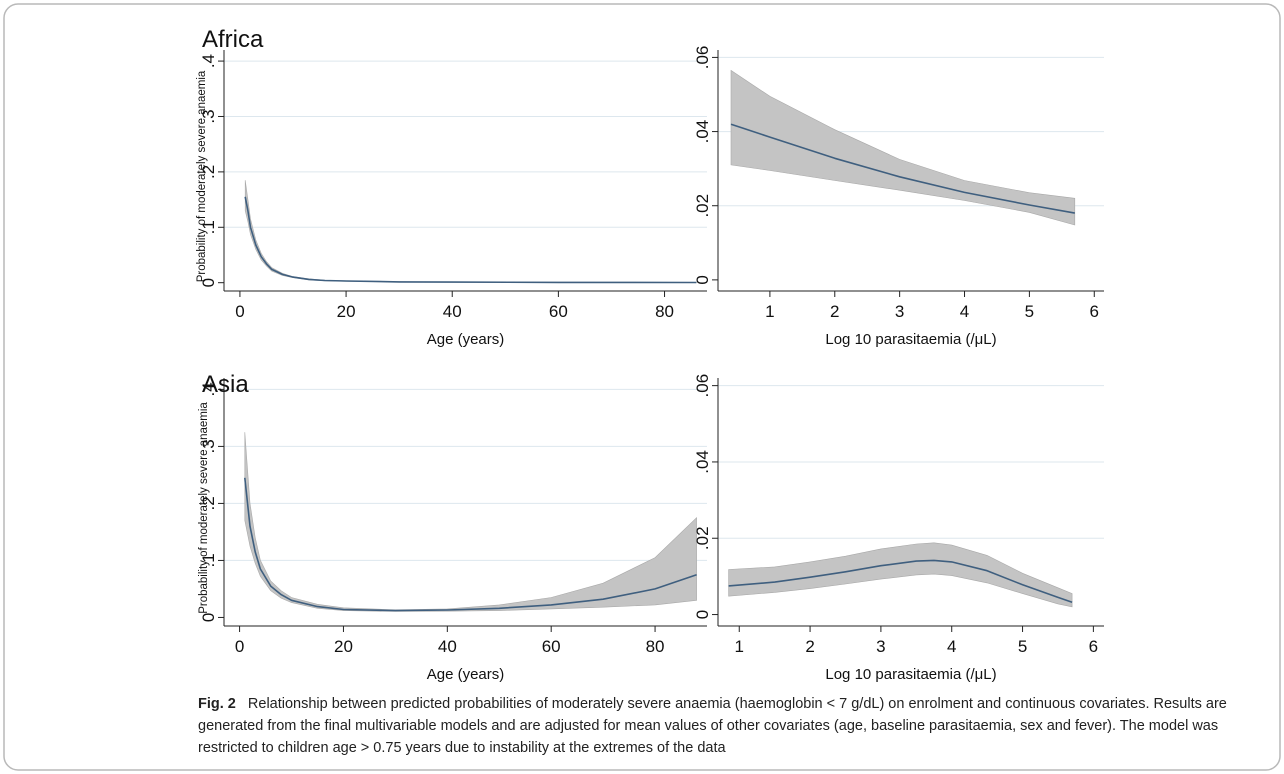 Image resolution: width=1284 pixels, height=774 pixels. Describe the element at coordinates (233, 39) in the screenshot. I see `region-title: Africa` at that location.